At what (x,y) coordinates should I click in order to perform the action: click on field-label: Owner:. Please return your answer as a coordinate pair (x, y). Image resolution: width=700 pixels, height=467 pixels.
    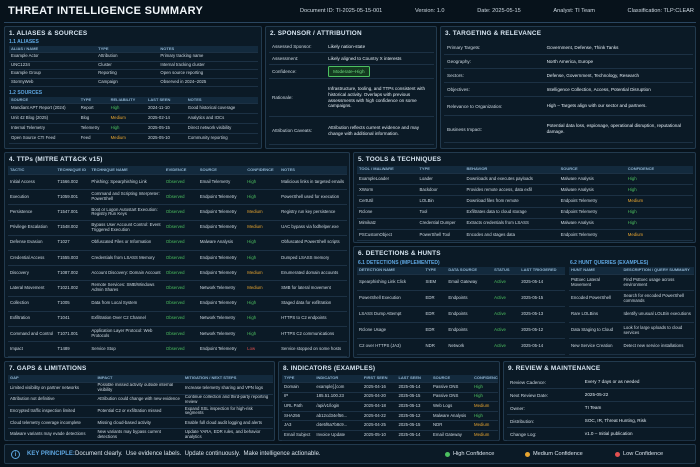
    Looking at the image, I should click on (517, 408).